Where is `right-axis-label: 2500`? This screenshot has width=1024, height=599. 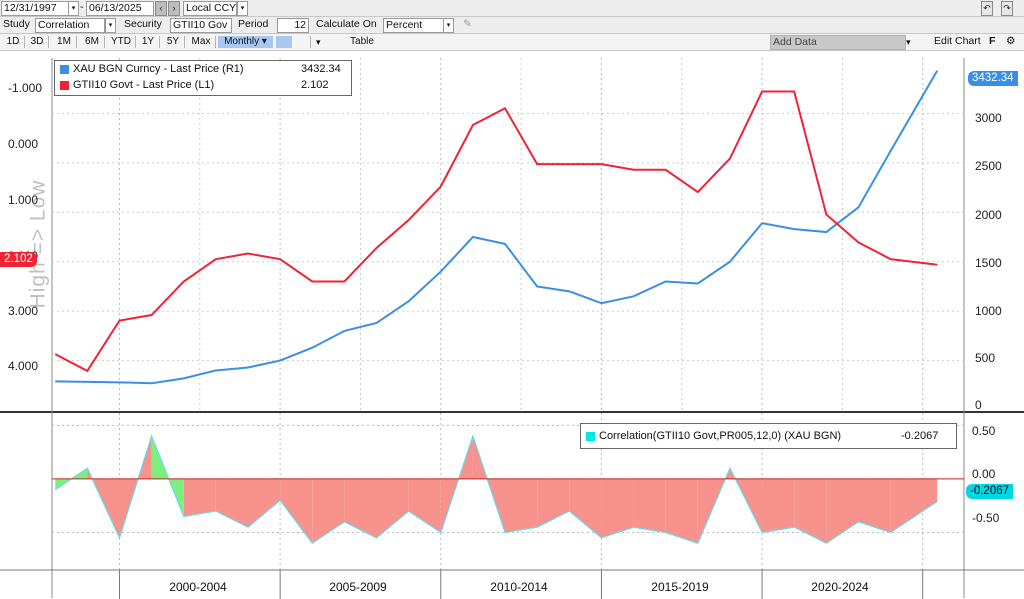 right-axis-label: 2500 is located at coordinates (988, 166).